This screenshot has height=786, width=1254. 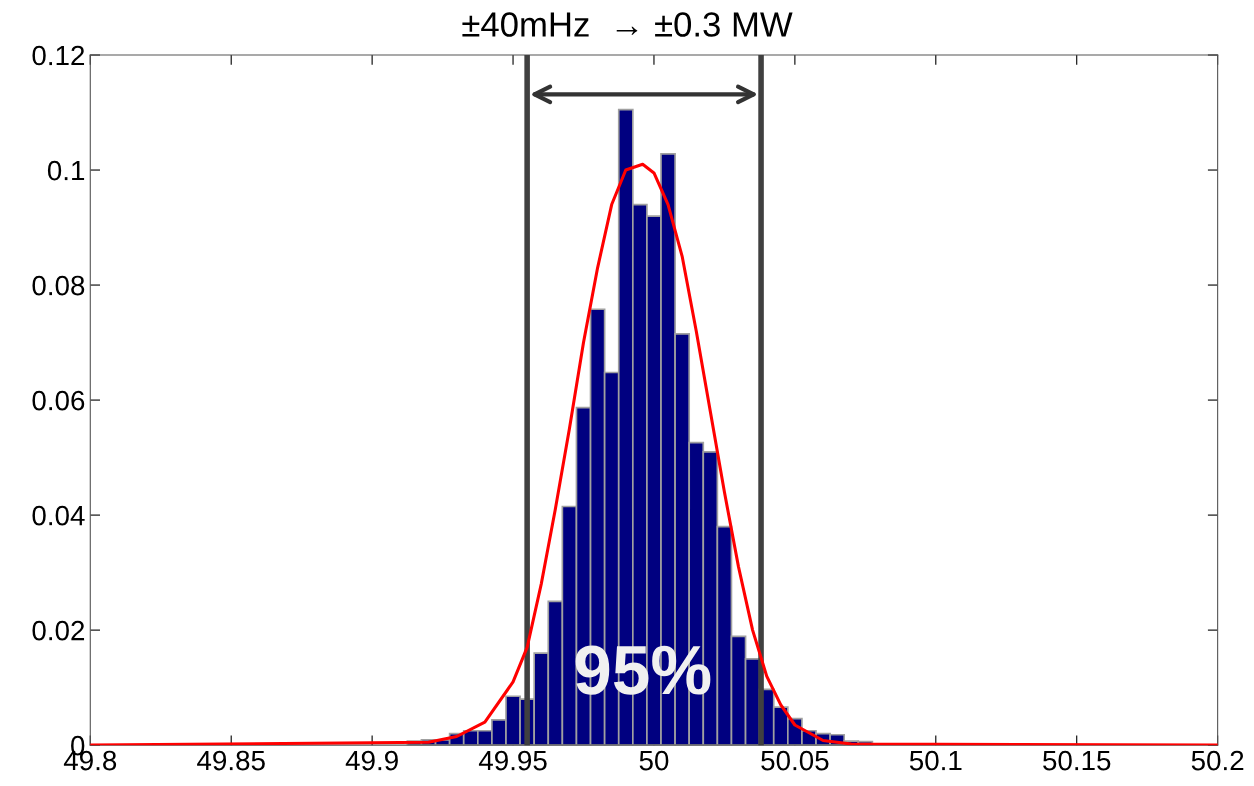 I want to click on x-tick-label: 49.9, so click(x=371, y=760).